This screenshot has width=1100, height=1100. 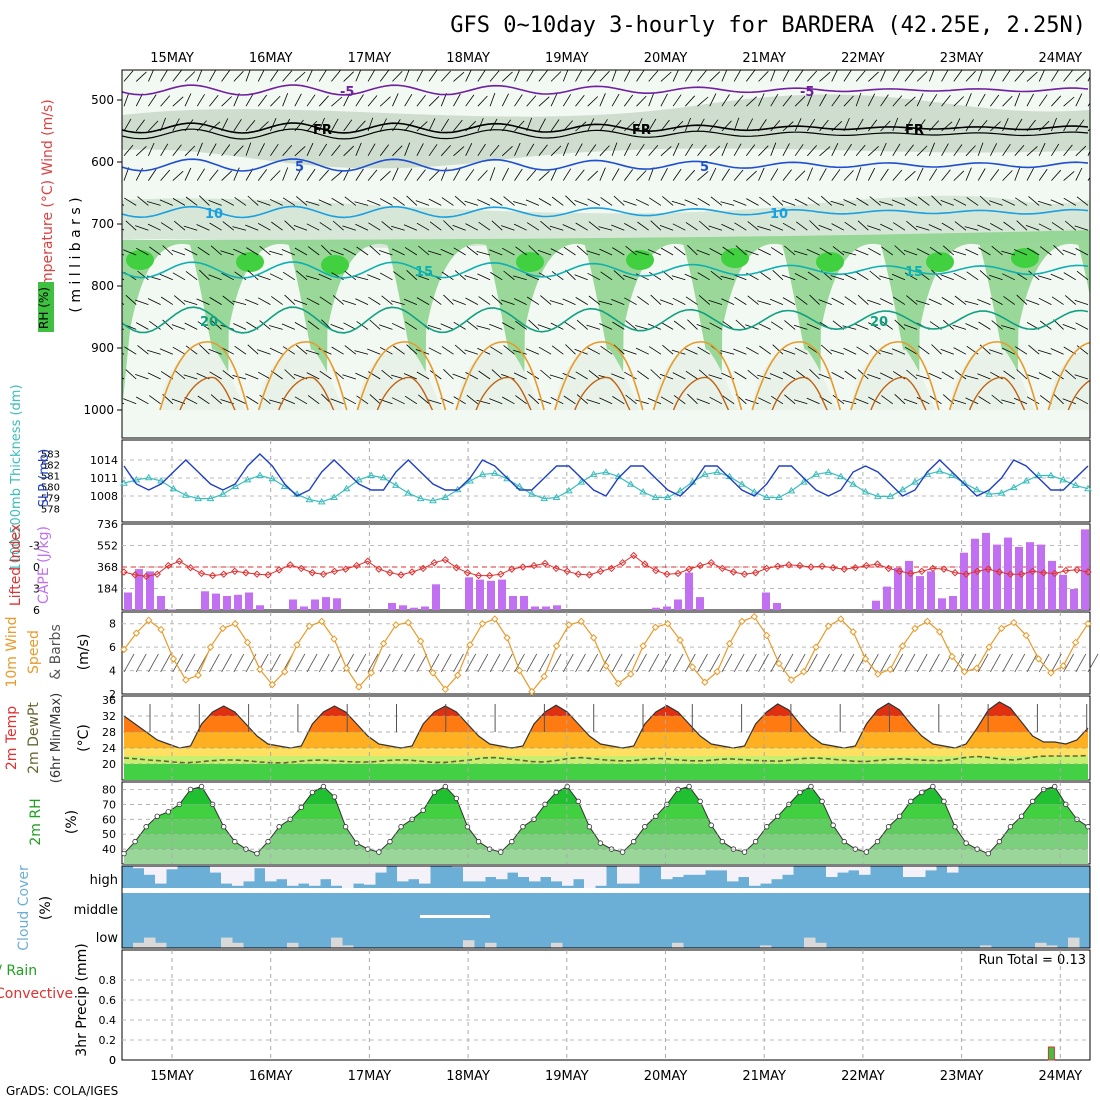 I want to click on wind-tick-label: 8, so click(x=112, y=624).